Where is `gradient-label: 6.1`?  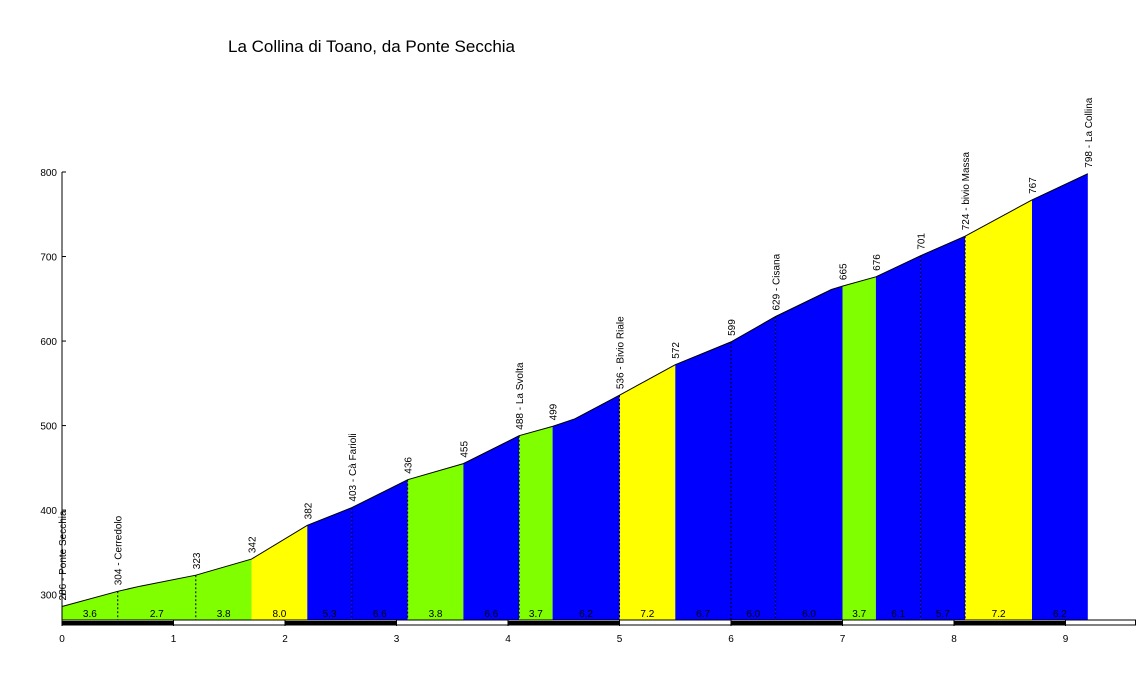
gradient-label: 6.1 is located at coordinates (898, 614).